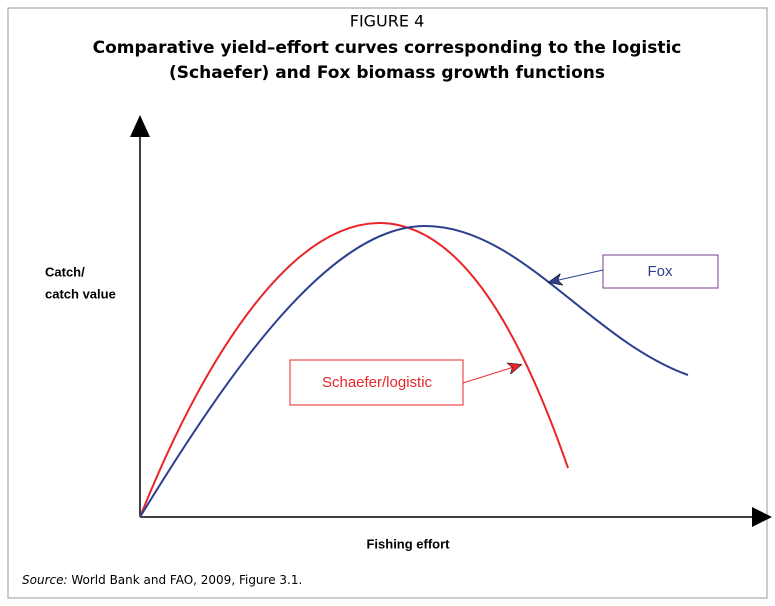 This screenshot has width=775, height=606. I want to click on y-axis-label: catch value, so click(80, 293).